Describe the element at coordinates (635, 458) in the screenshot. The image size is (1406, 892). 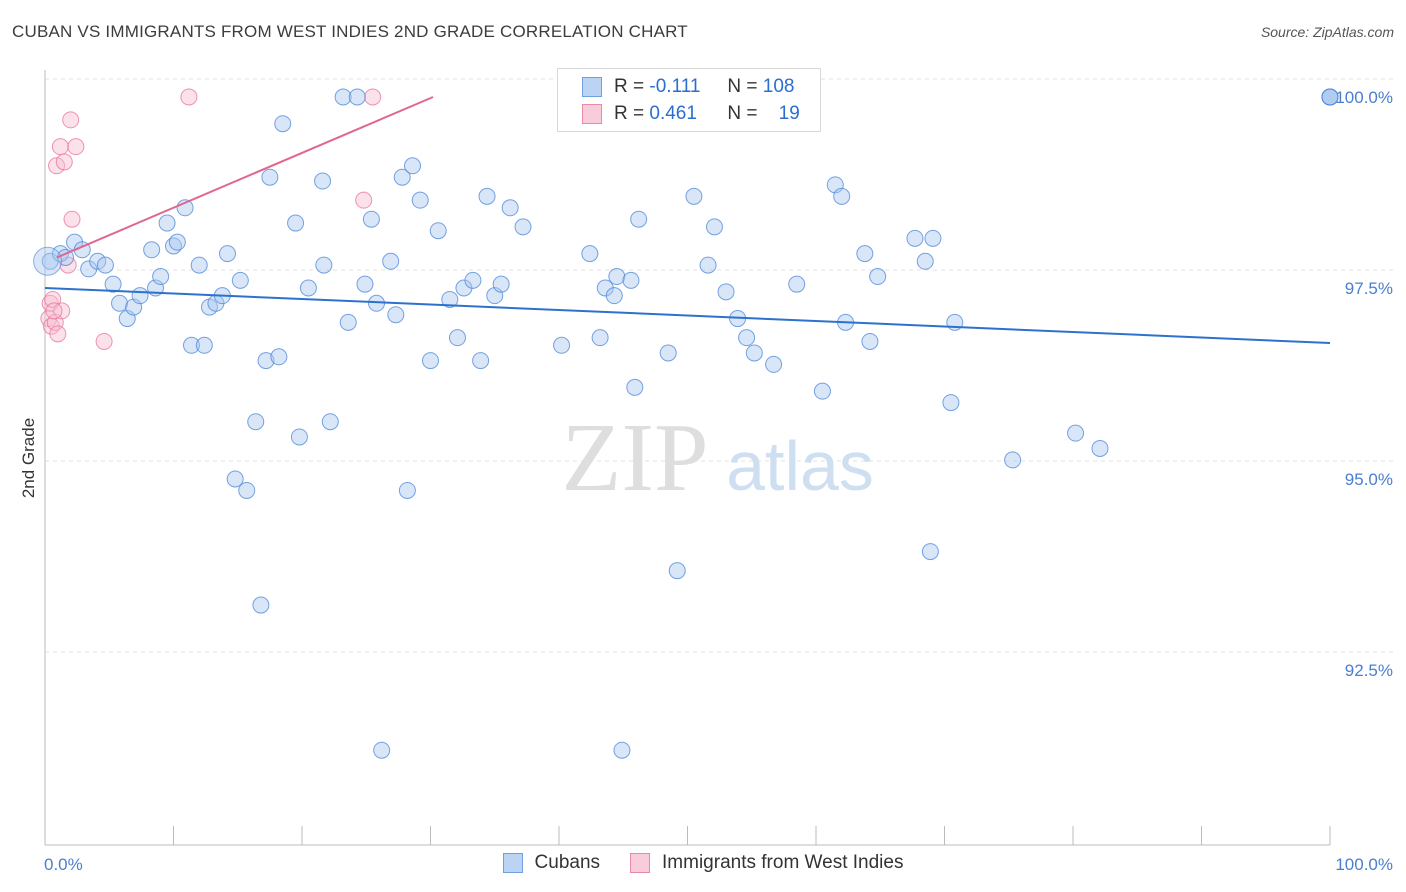
I see `watermark-zip: ZIP` at that location.